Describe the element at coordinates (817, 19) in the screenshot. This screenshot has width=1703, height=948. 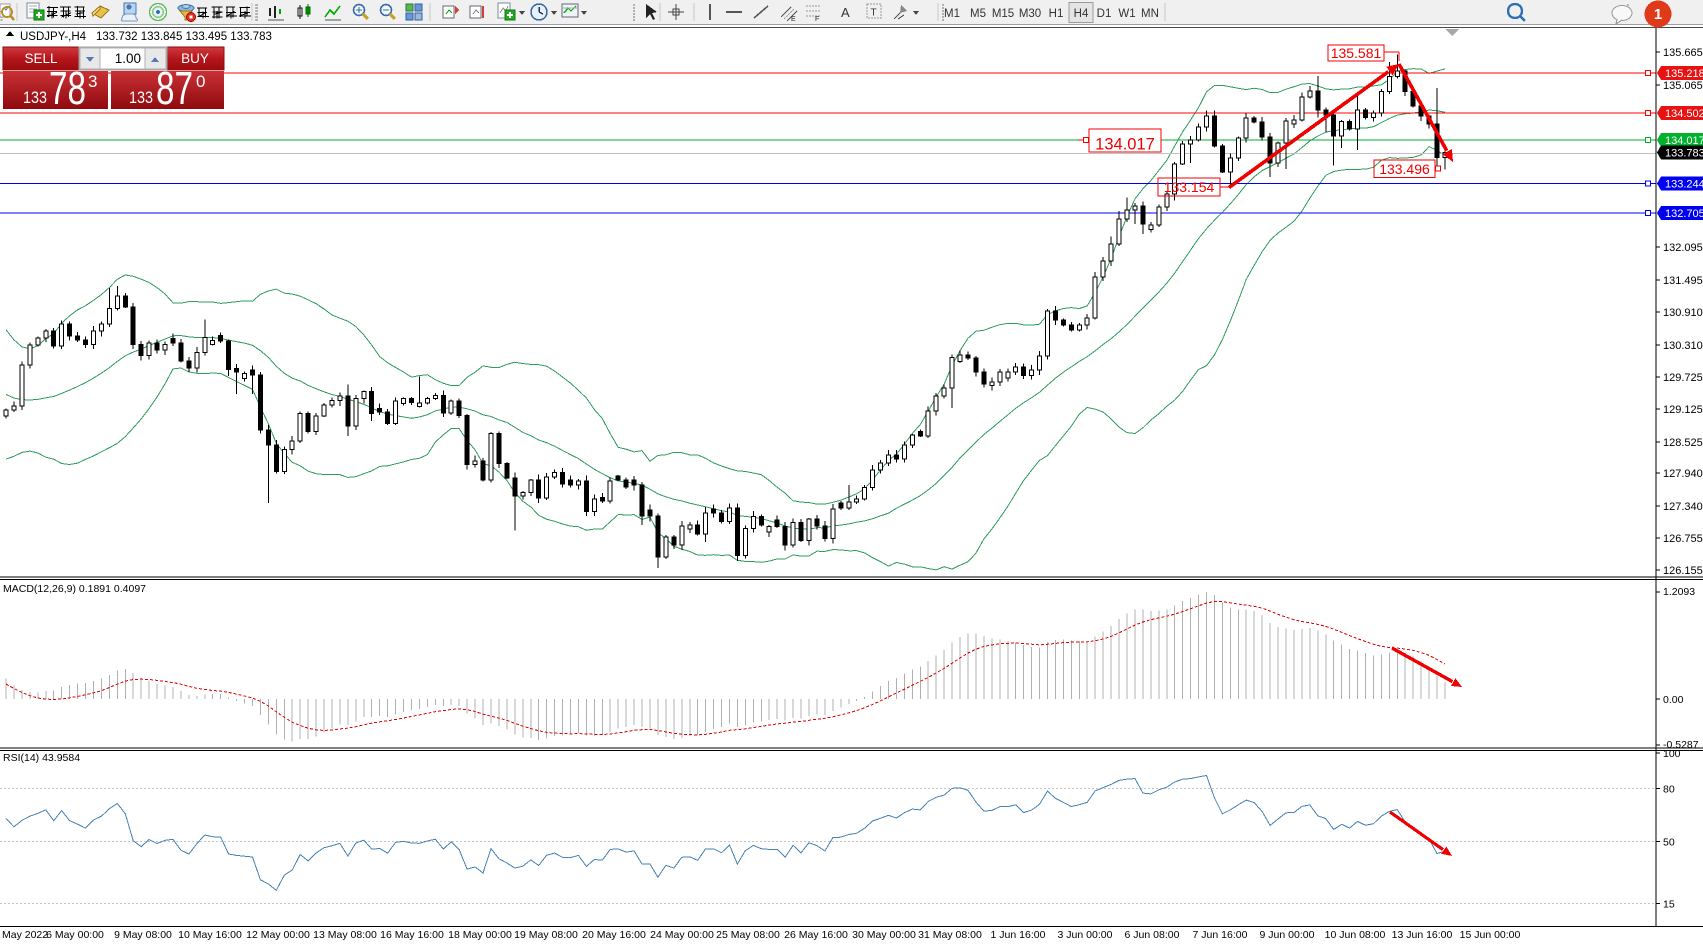
I see `svg-text: F` at that location.